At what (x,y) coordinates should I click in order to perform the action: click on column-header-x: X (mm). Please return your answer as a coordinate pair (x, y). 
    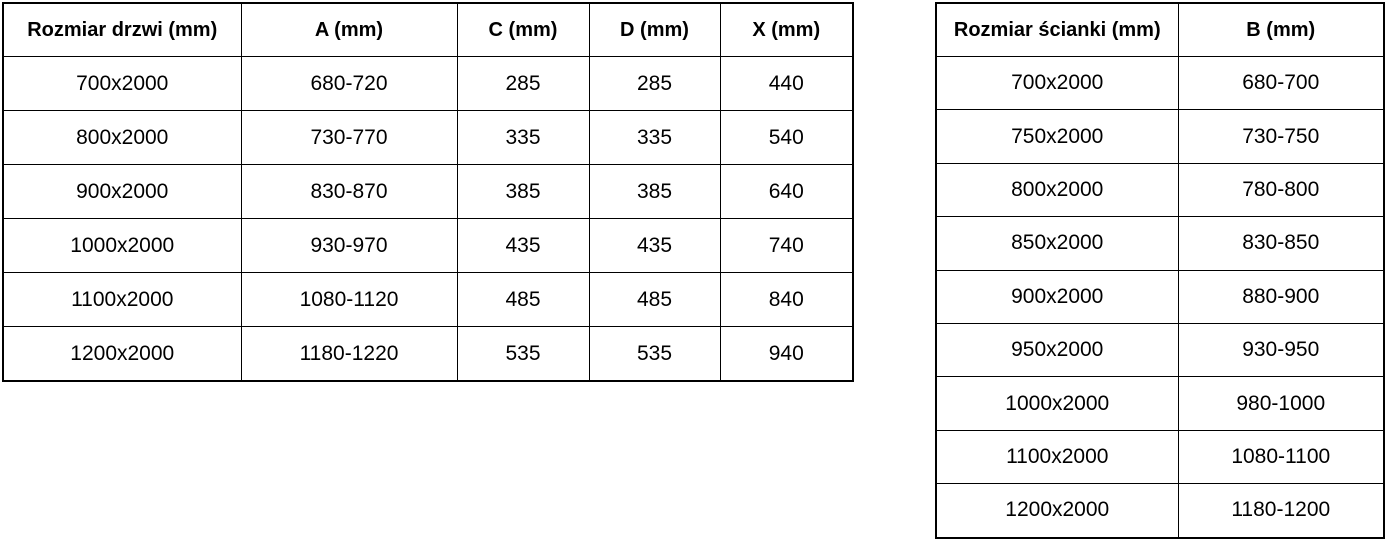
    Looking at the image, I should click on (786, 29).